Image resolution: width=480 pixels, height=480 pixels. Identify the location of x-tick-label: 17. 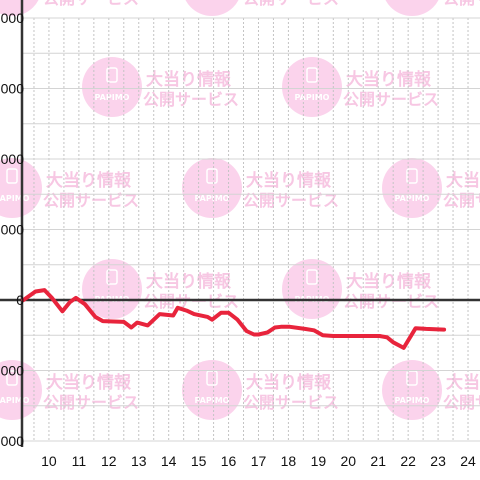
(259, 461).